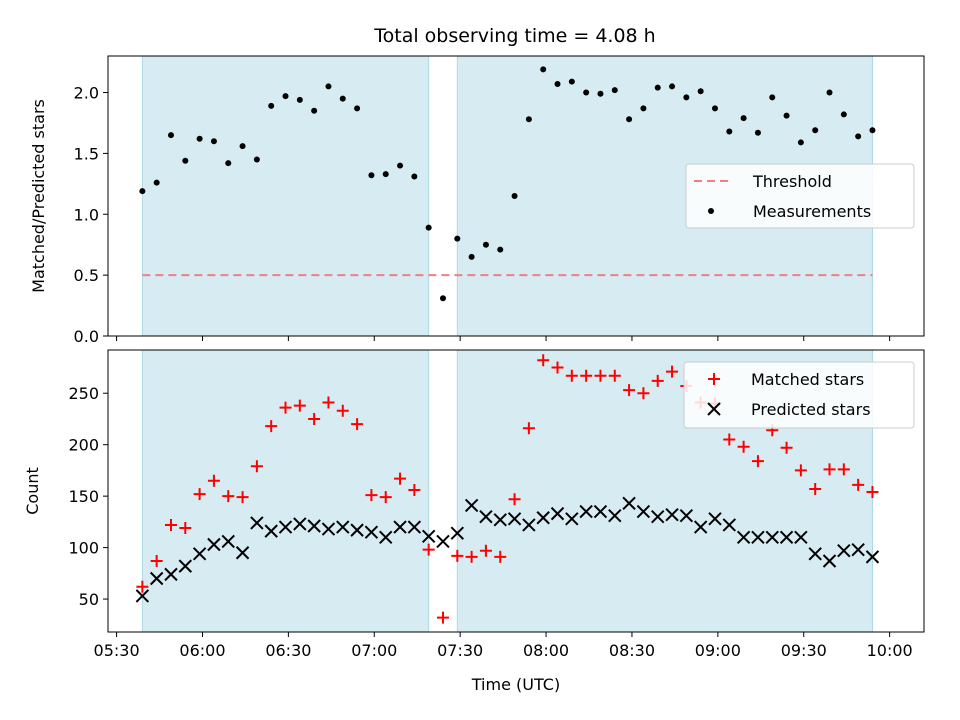  Describe the element at coordinates (546, 650) in the screenshot. I see `x-tick-label: 08:00` at that location.